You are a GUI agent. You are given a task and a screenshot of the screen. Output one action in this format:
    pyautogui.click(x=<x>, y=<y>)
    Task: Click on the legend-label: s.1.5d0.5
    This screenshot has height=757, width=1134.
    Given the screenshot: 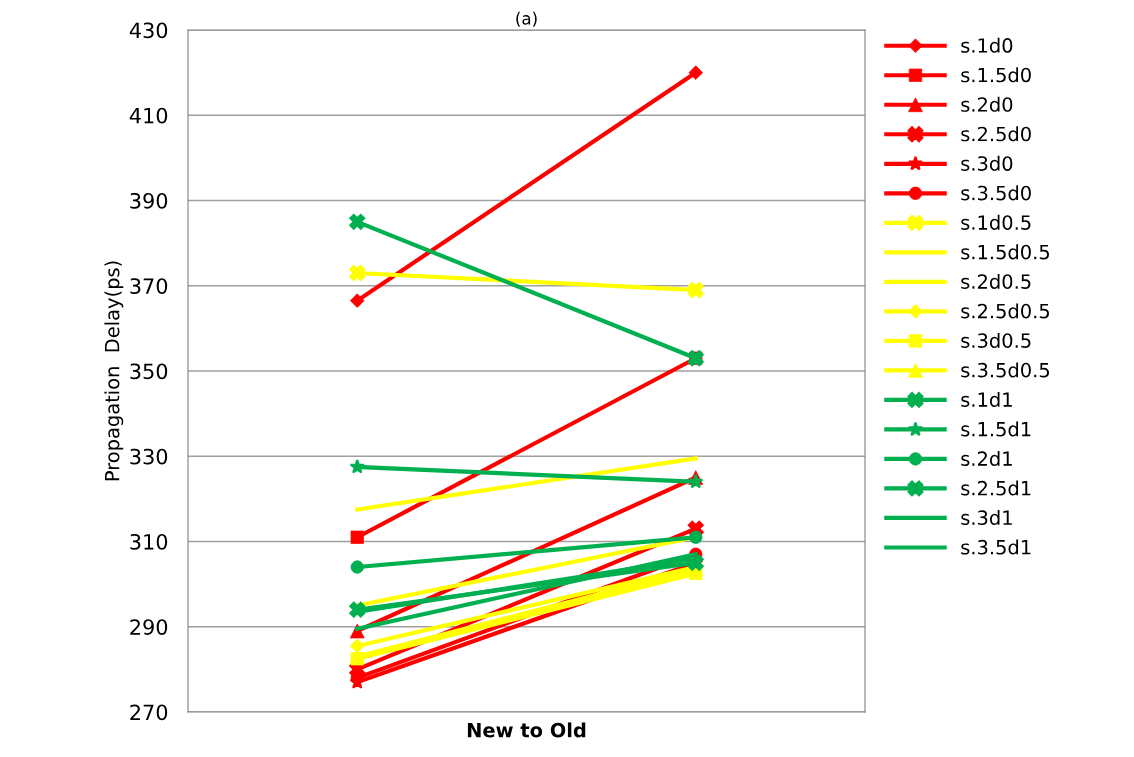 What is the action you would take?
    pyautogui.click(x=1005, y=252)
    